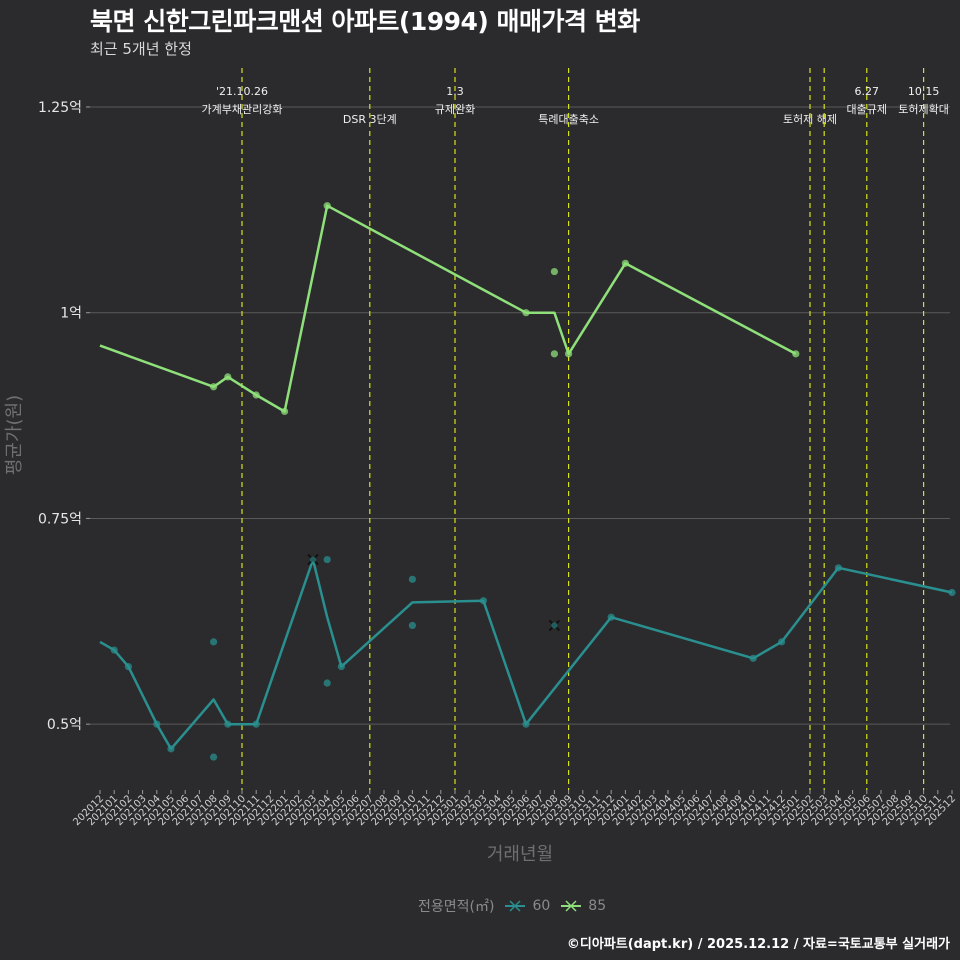 The height and width of the screenshot is (960, 960). I want to click on y-tick-label: 0.75억, so click(60, 519).